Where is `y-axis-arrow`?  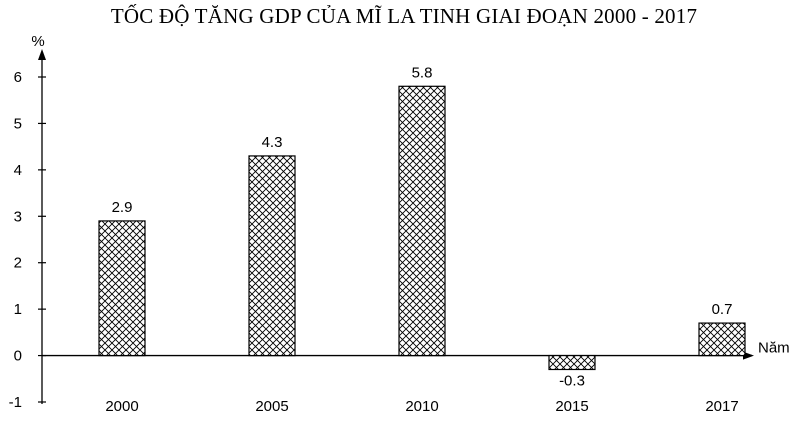
y-axis-arrow is located at coordinates (42, 54).